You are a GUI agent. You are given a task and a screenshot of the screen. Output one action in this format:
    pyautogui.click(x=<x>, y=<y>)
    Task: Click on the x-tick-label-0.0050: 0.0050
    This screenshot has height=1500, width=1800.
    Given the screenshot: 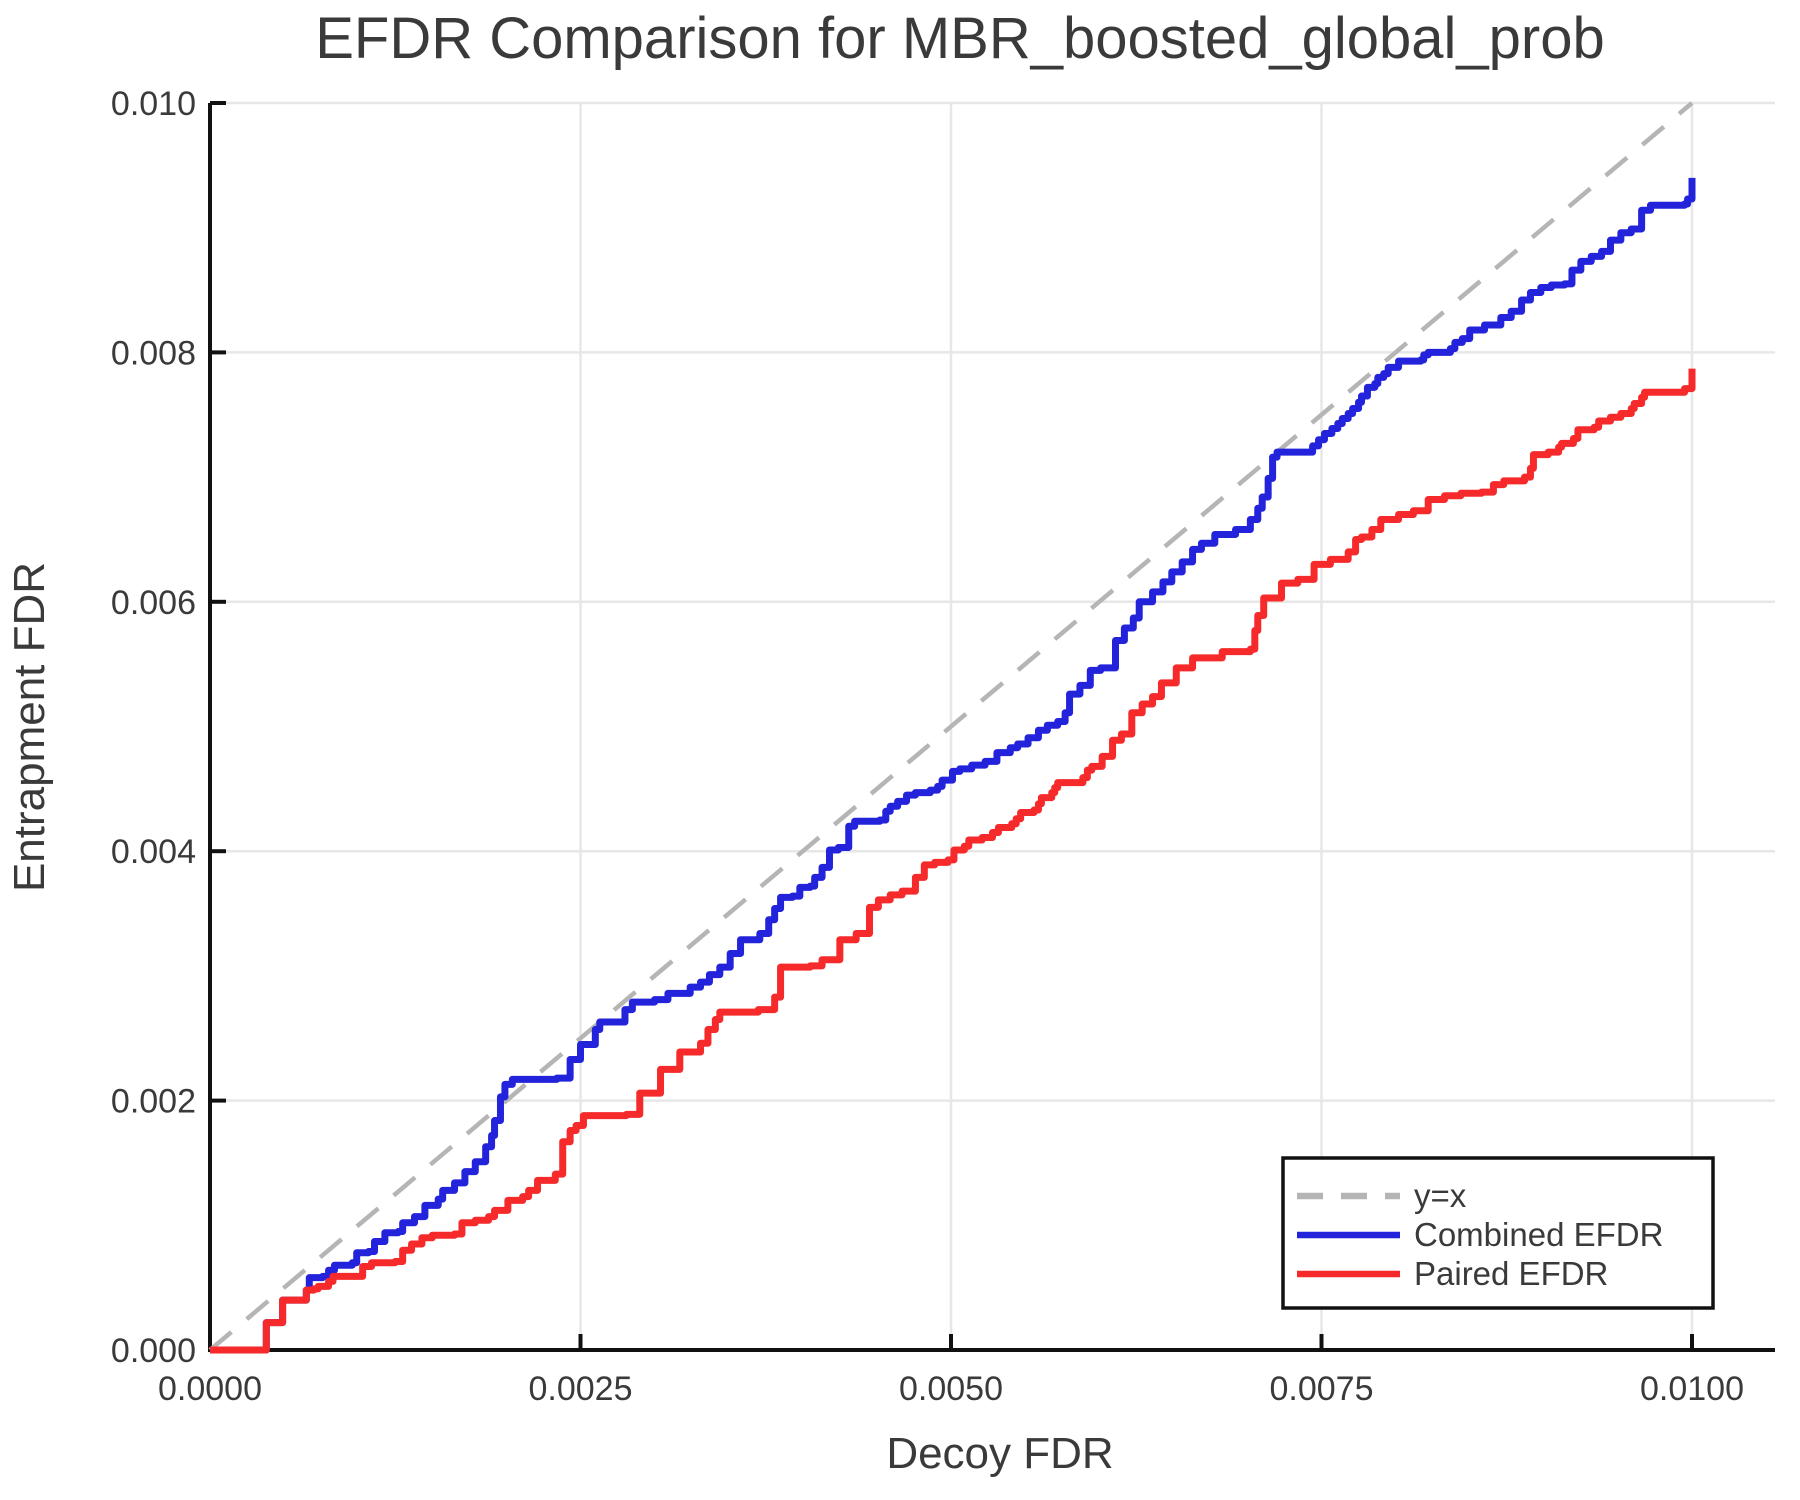 What is the action you would take?
    pyautogui.click(x=951, y=1389)
    